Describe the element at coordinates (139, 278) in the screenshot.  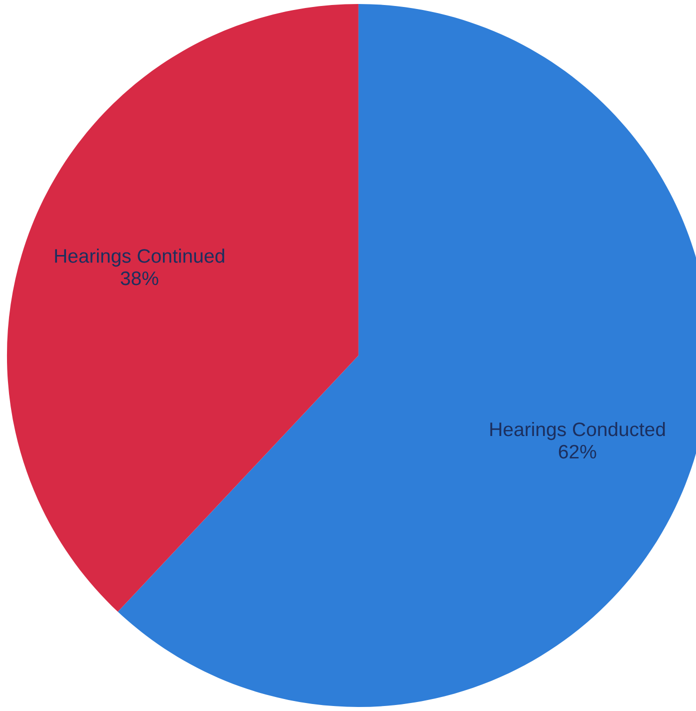
I see `data-label: 38%` at that location.